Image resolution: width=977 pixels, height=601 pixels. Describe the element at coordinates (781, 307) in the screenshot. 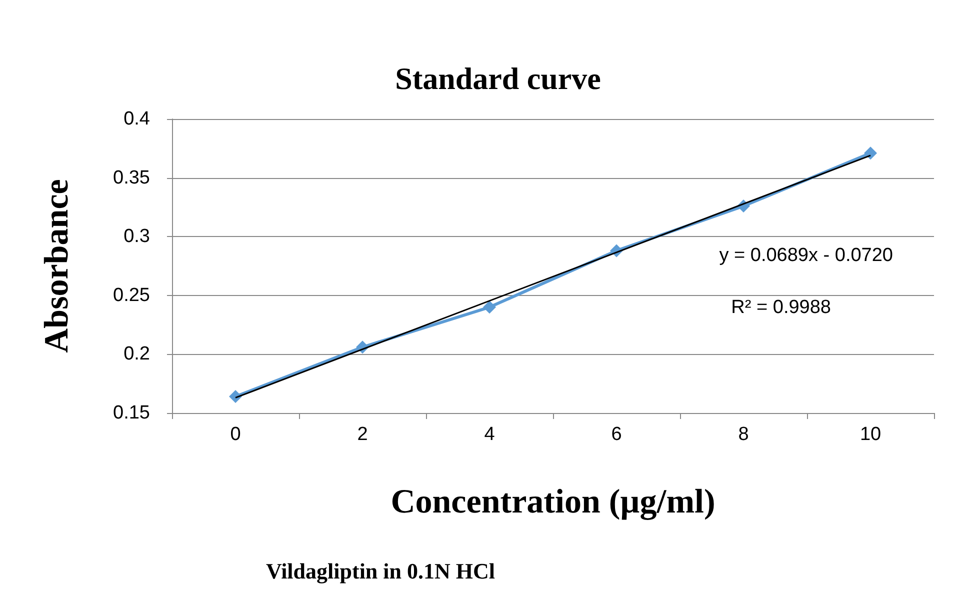

I see `annotation: R² = 0.9988` at that location.